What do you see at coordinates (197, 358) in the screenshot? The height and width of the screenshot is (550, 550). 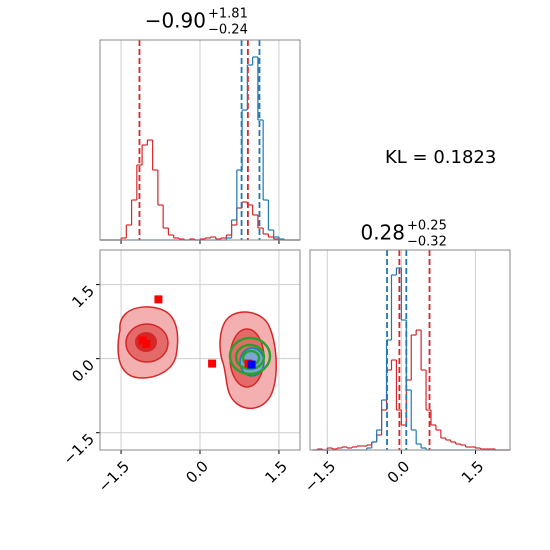 I see `contours` at bounding box center [197, 358].